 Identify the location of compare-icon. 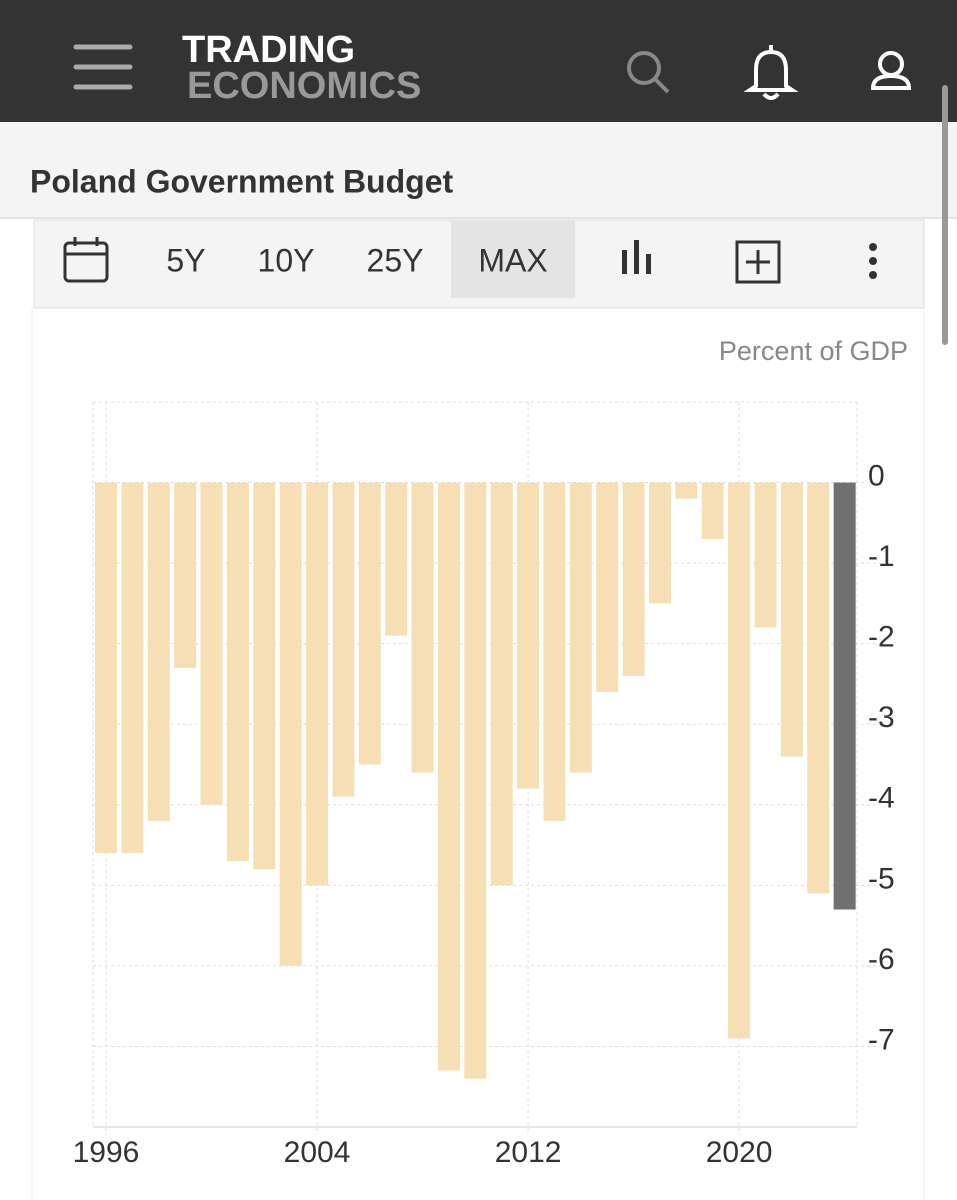
(758, 262).